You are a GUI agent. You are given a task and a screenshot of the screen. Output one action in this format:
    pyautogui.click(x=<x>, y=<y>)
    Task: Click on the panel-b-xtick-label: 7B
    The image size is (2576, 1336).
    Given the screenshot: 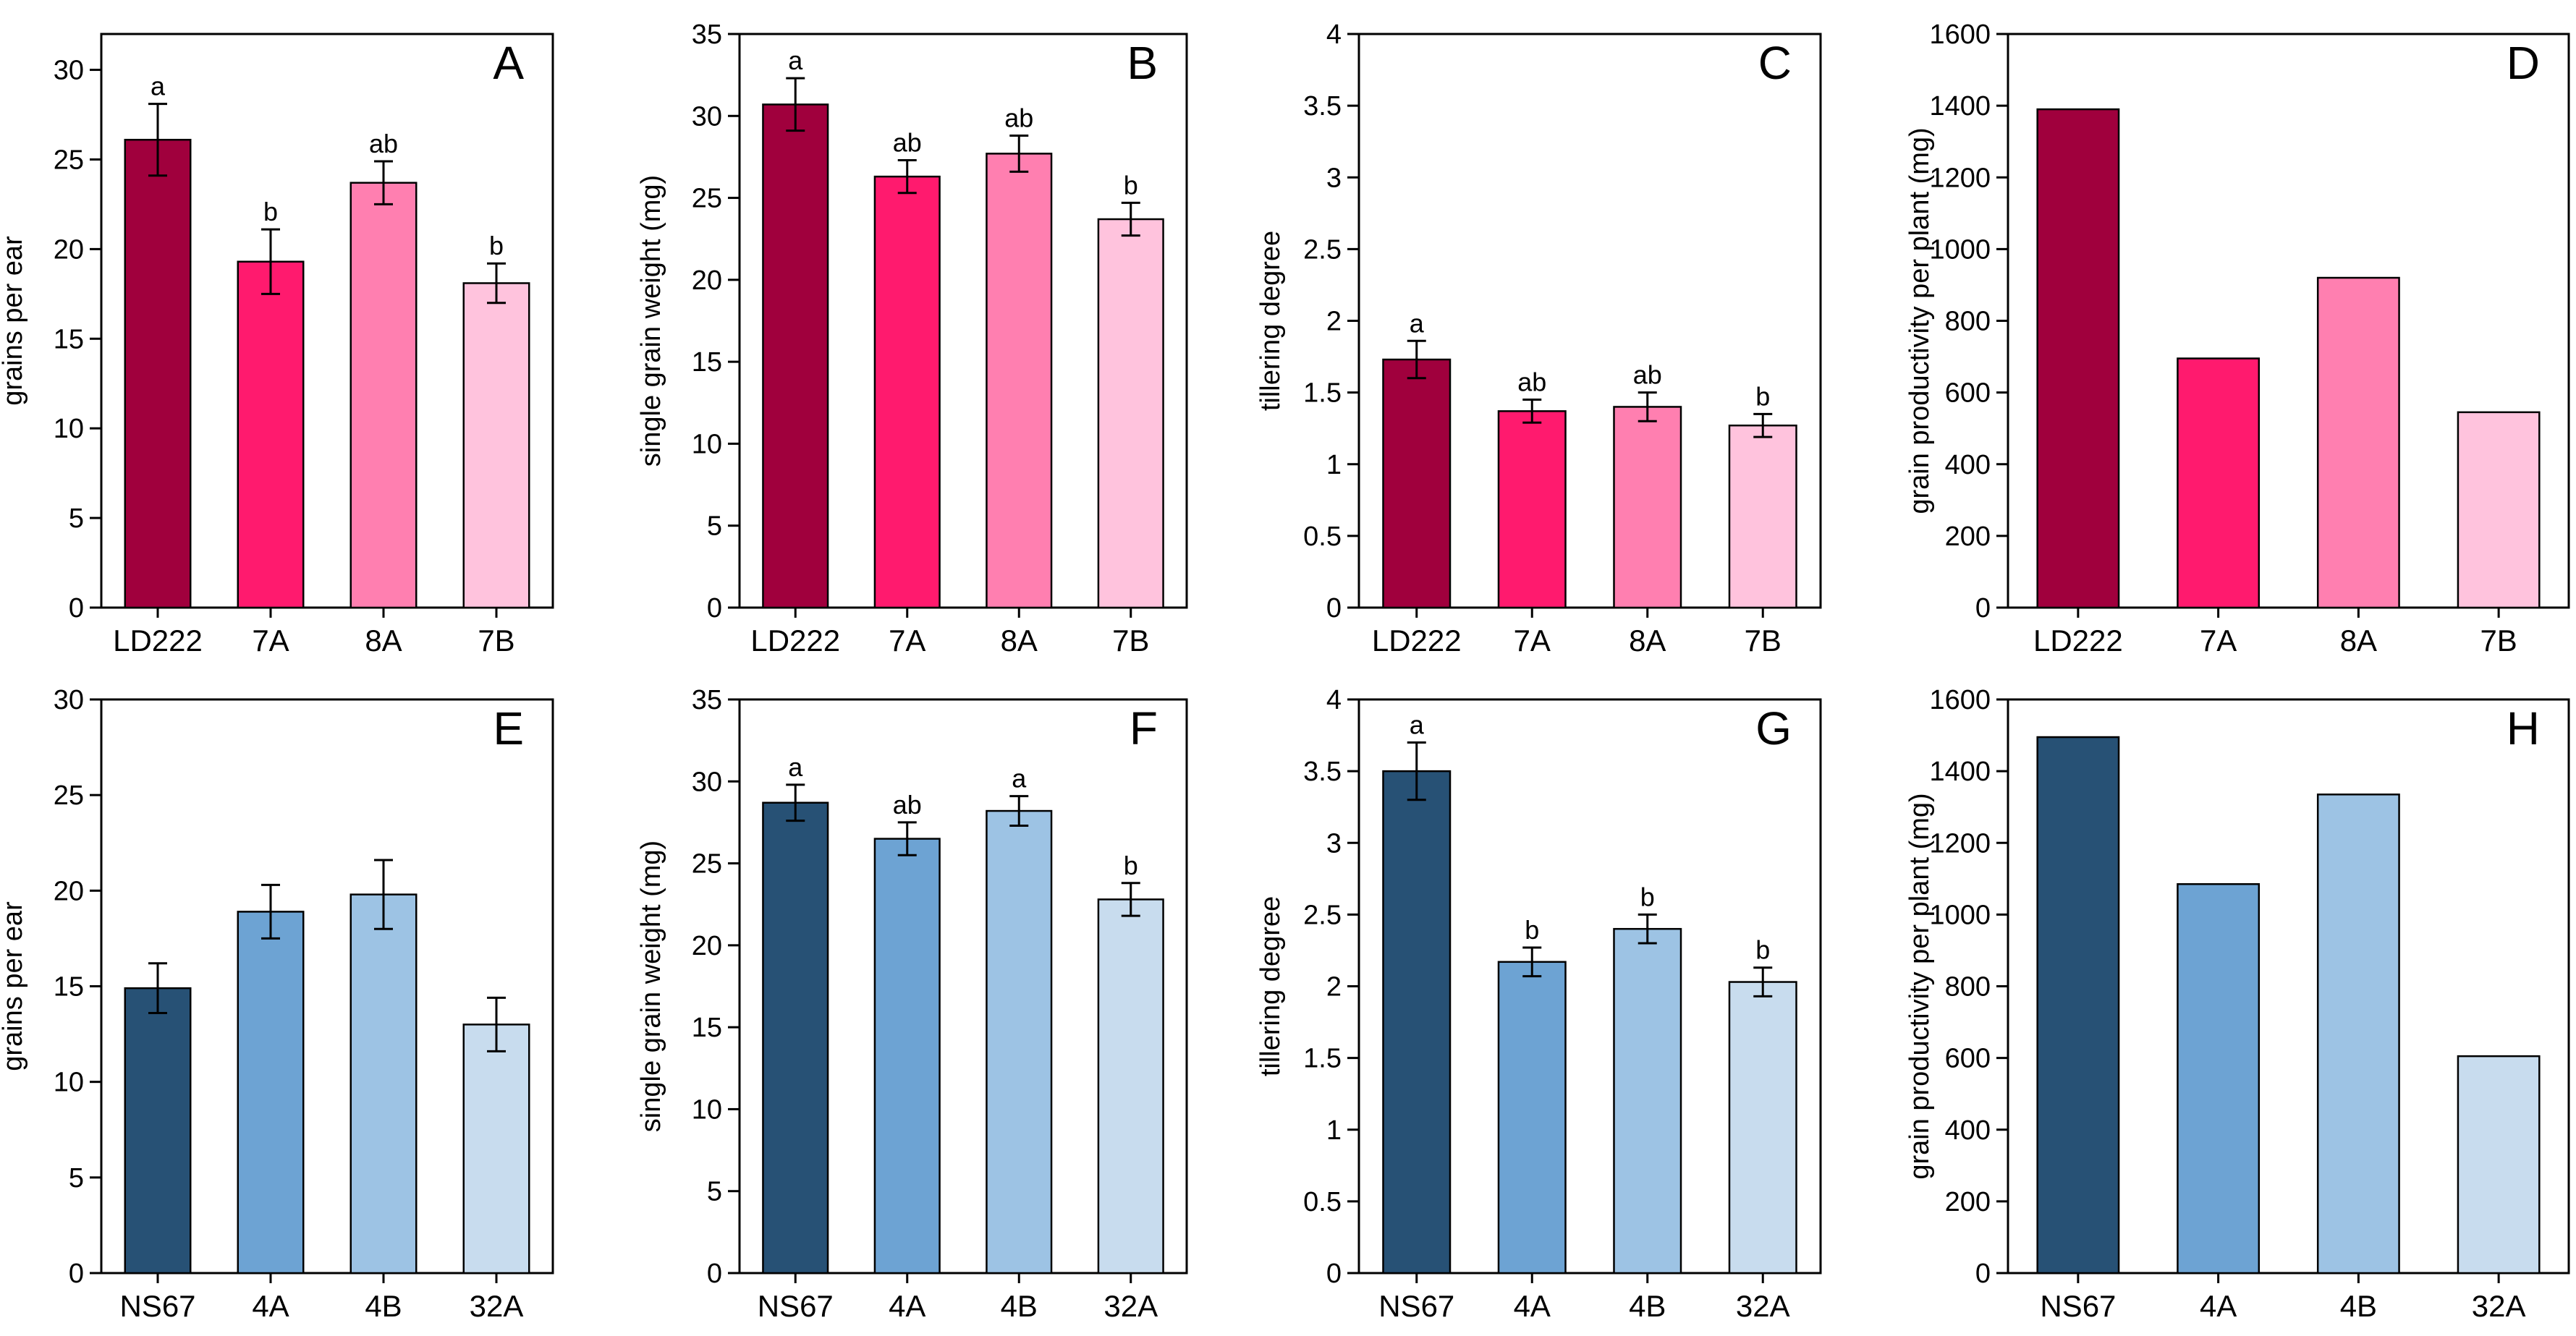 What is the action you would take?
    pyautogui.click(x=1130, y=641)
    